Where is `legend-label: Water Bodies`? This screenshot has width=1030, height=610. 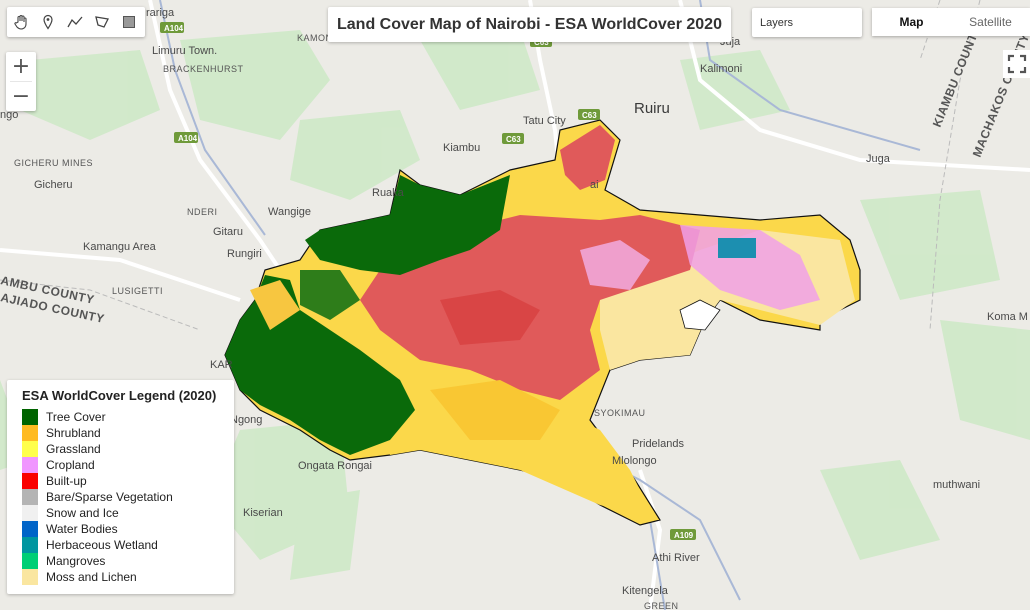 legend-label: Water Bodies is located at coordinates (82, 529).